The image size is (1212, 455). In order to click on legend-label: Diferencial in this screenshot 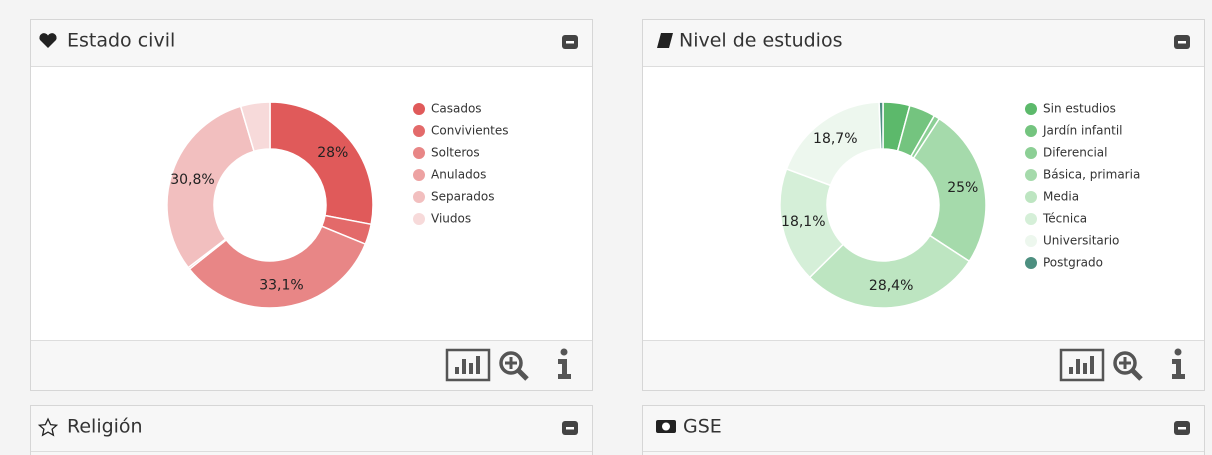, I will do `click(1075, 153)`.